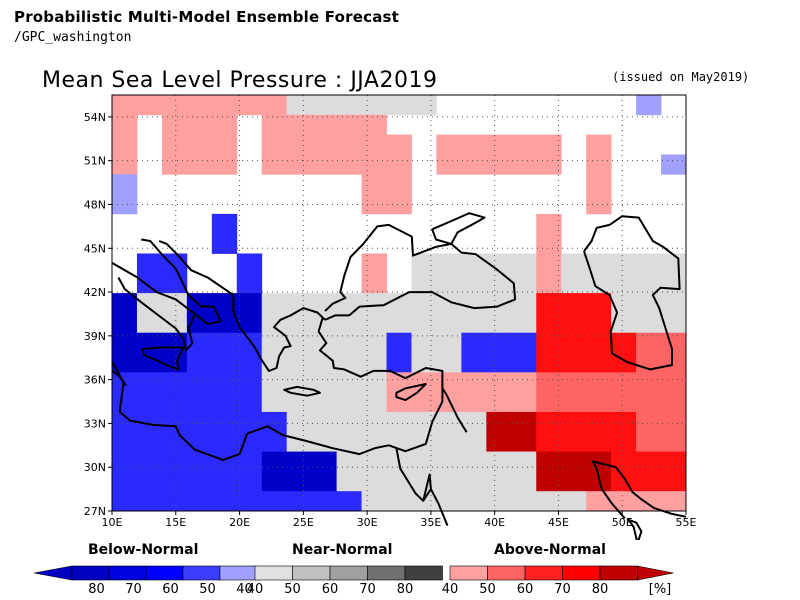 The height and width of the screenshot is (600, 800). Describe the element at coordinates (600, 589) in the screenshot. I see `legend-tick-label: 80` at that location.